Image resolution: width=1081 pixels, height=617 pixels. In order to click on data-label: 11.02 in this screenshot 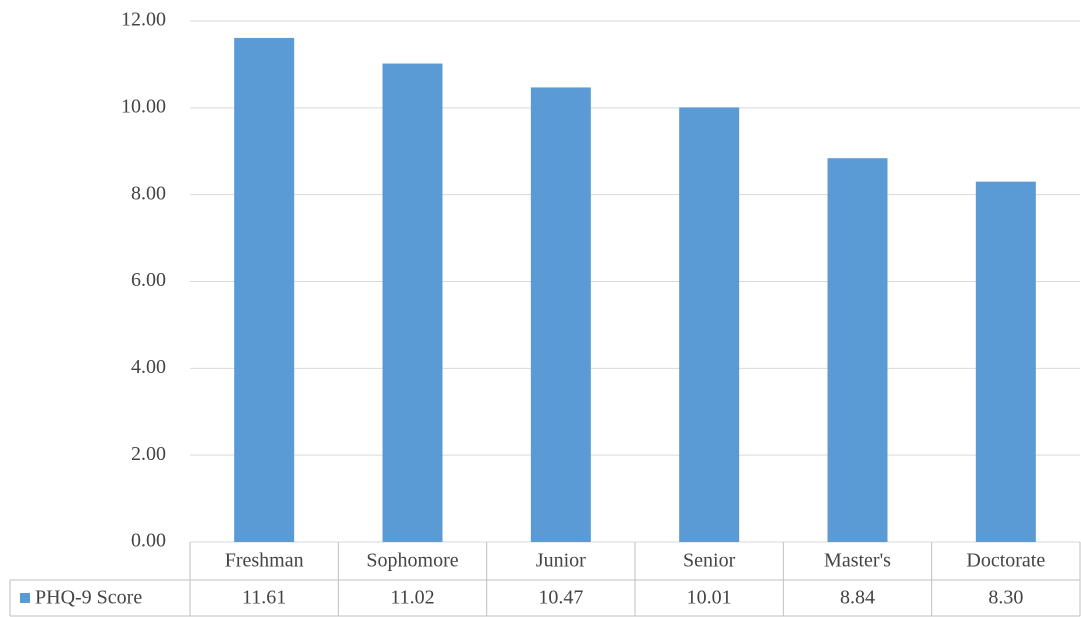, I will do `click(412, 598)`.